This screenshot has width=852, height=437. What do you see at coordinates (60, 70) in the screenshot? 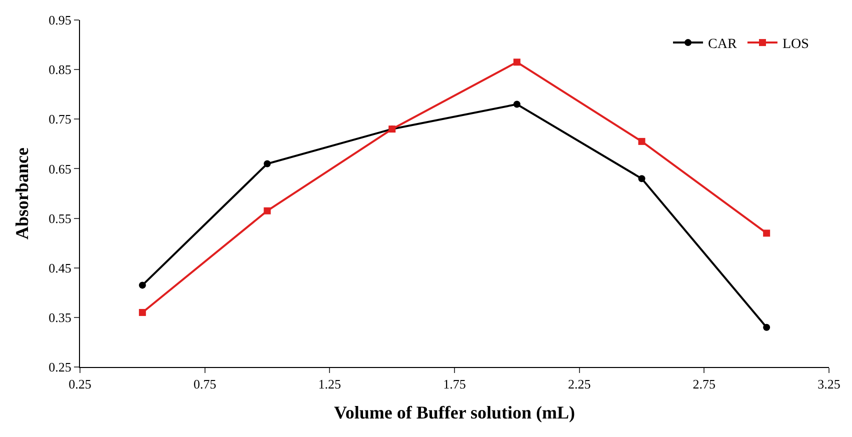
I see `y-tick-label: 0.85` at bounding box center [60, 70].